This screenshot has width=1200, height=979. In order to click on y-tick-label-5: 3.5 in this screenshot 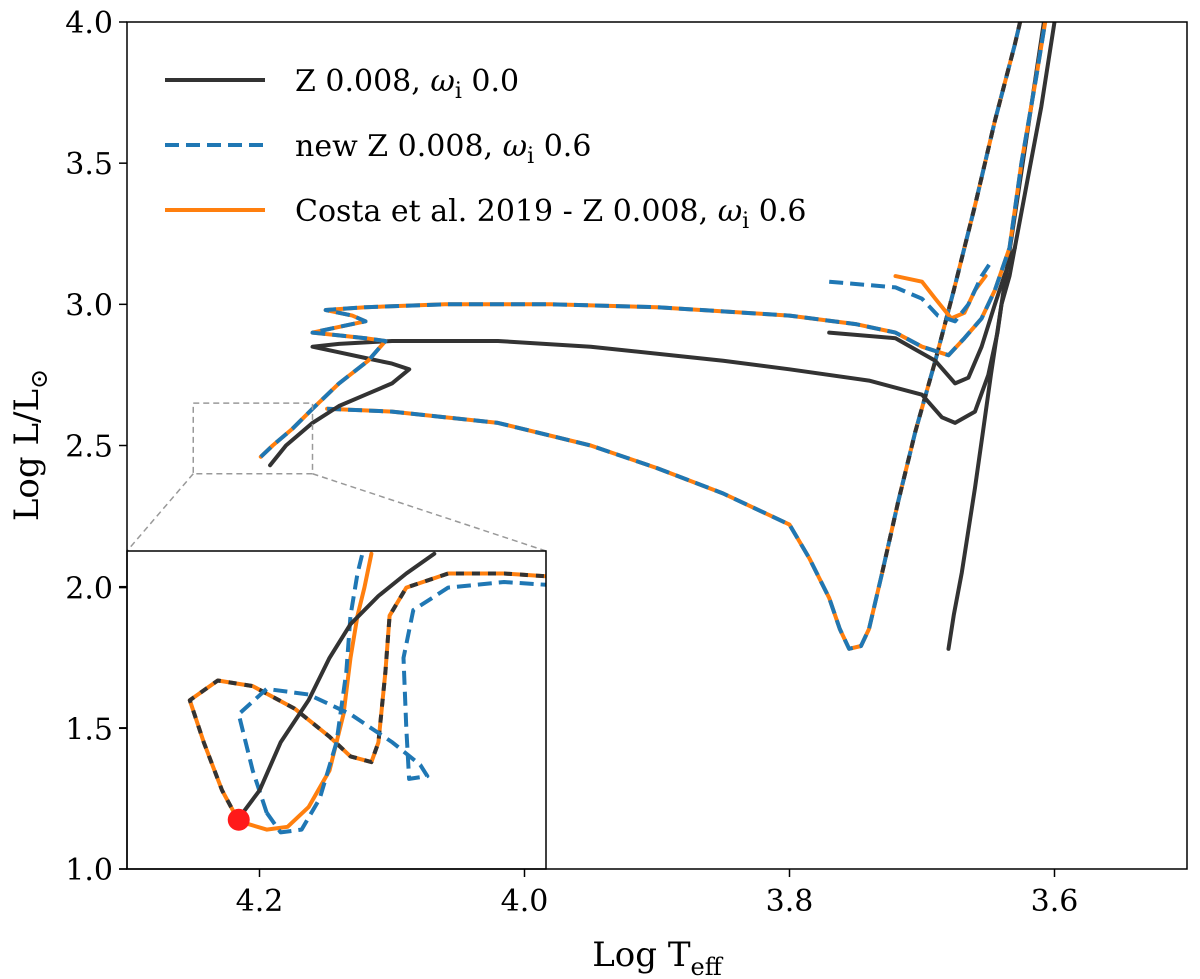, I will do `click(89, 164)`.